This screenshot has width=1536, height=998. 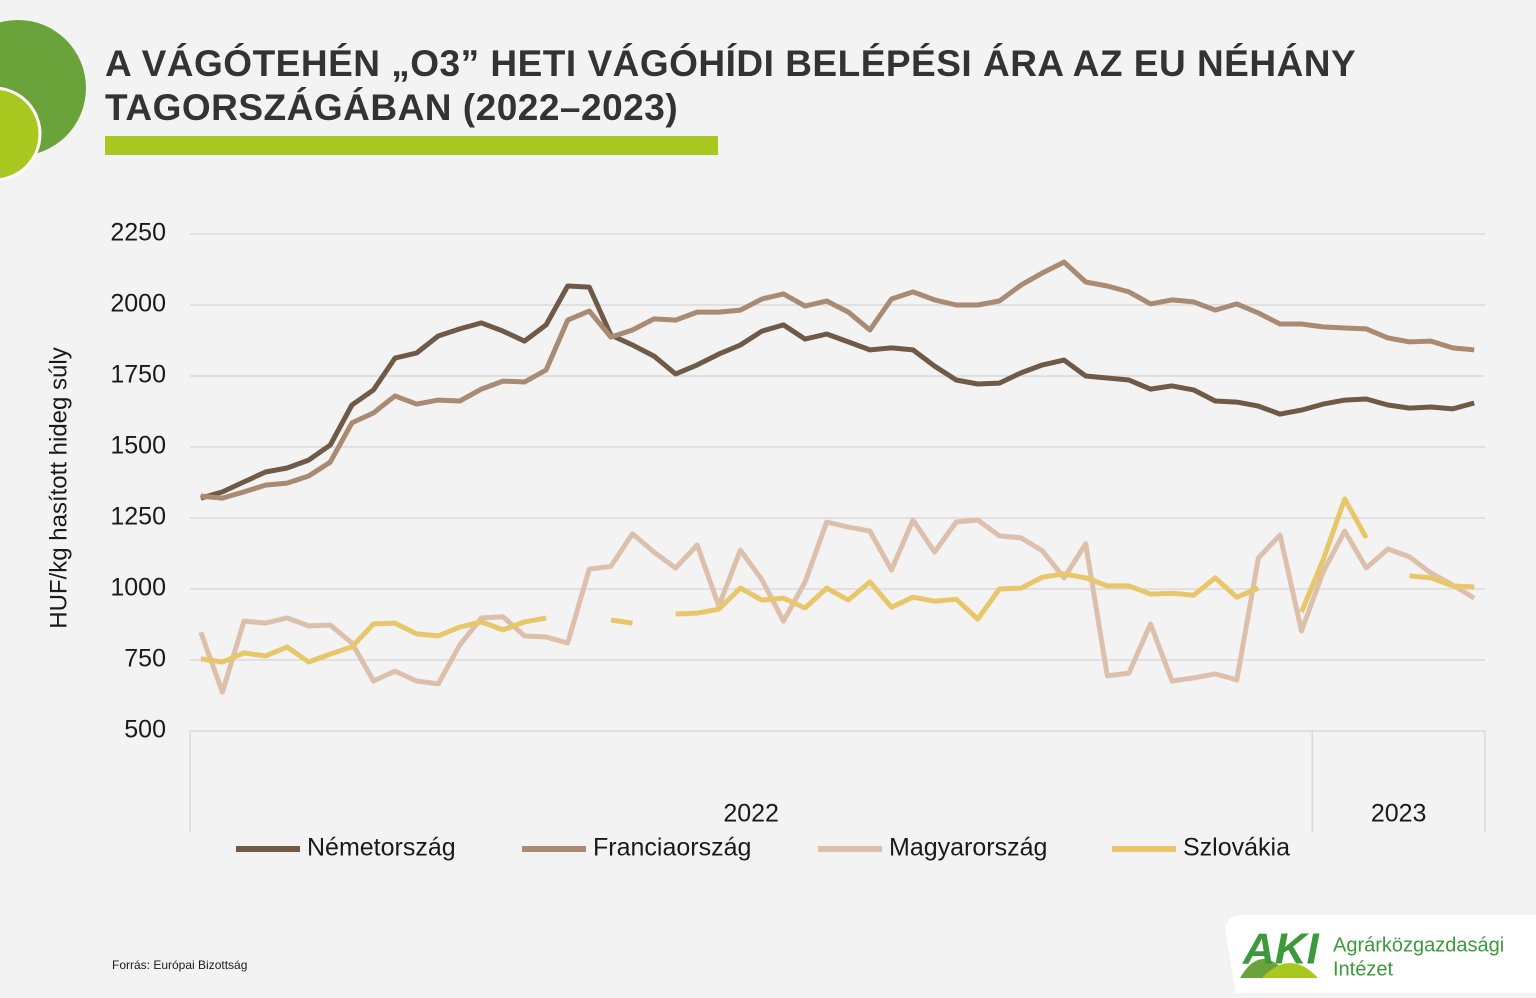 What do you see at coordinates (179, 965) in the screenshot?
I see `source: Forrás: Európai Bizottság` at bounding box center [179, 965].